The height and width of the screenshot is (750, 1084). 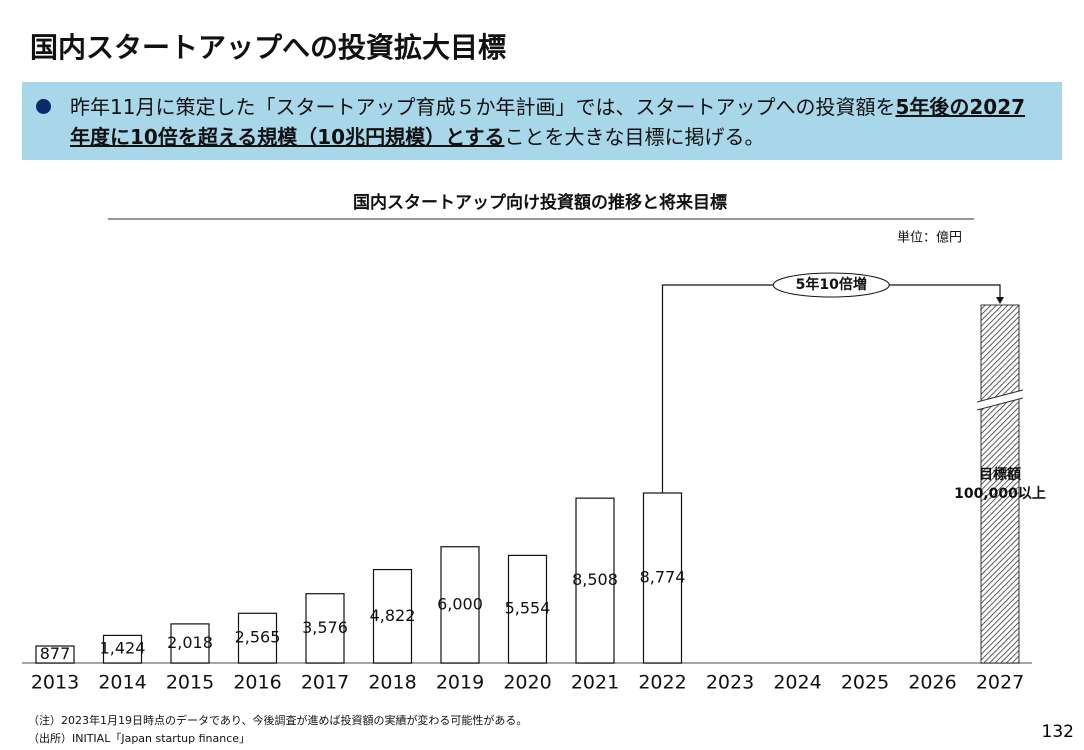 What do you see at coordinates (634, 137) in the screenshot?
I see `bullet-text: ことを大きな目標に掲げる。` at bounding box center [634, 137].